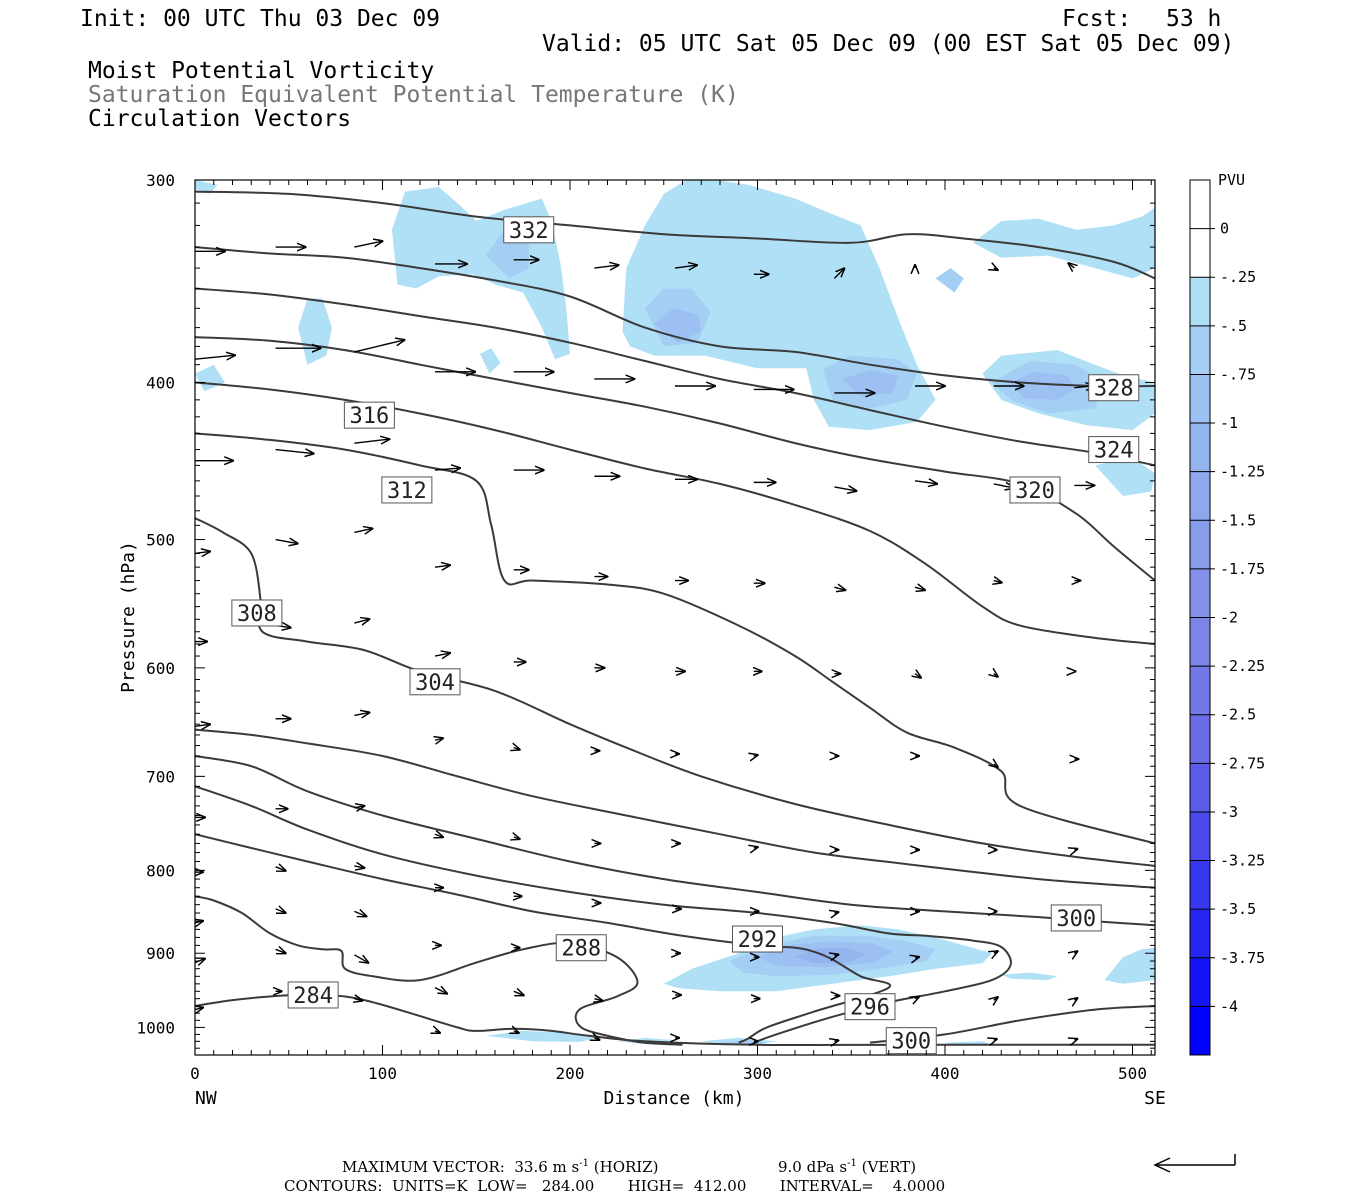 The width and height of the screenshot is (1350, 1200). I want to click on colorbar-label: -3.25, so click(1242, 861).